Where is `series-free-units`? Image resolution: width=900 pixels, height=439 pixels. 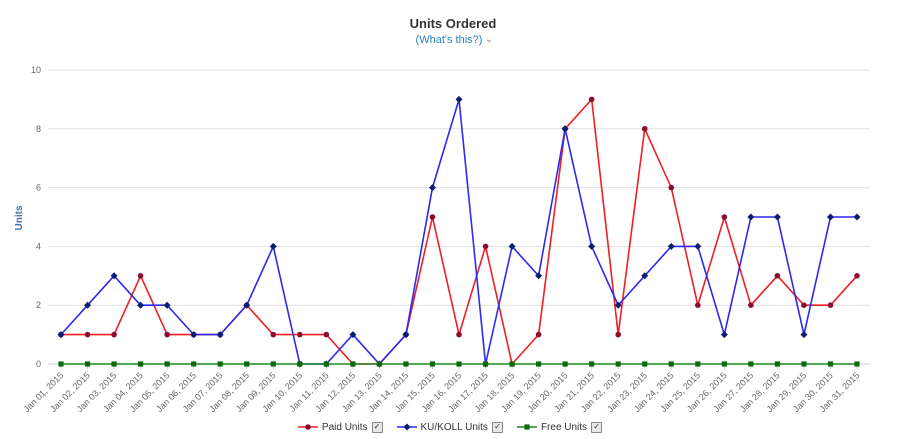
series-free-units is located at coordinates (459, 364).